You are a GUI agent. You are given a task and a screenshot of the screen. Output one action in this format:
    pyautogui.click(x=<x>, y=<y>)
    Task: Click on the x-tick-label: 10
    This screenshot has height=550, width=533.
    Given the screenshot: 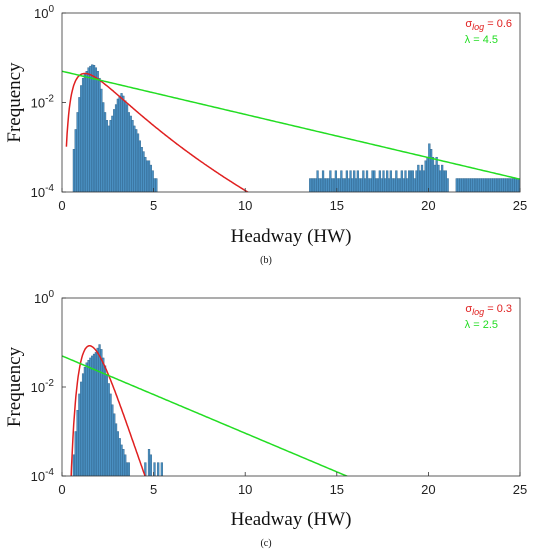 What is the action you would take?
    pyautogui.click(x=245, y=489)
    